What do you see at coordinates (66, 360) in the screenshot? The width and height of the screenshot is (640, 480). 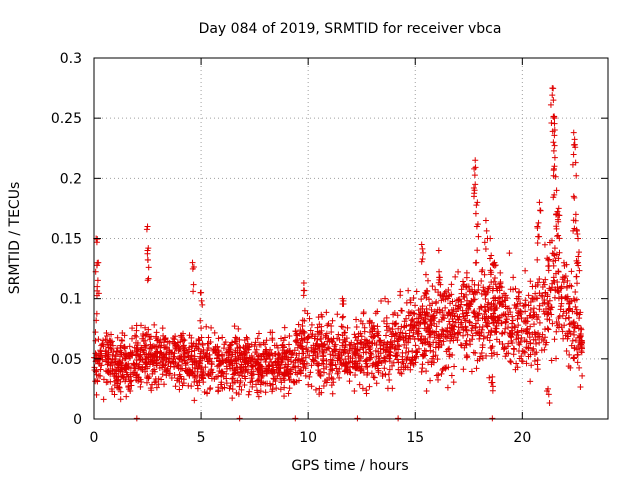 I see `y-tick-label: 0.05` at bounding box center [66, 360].